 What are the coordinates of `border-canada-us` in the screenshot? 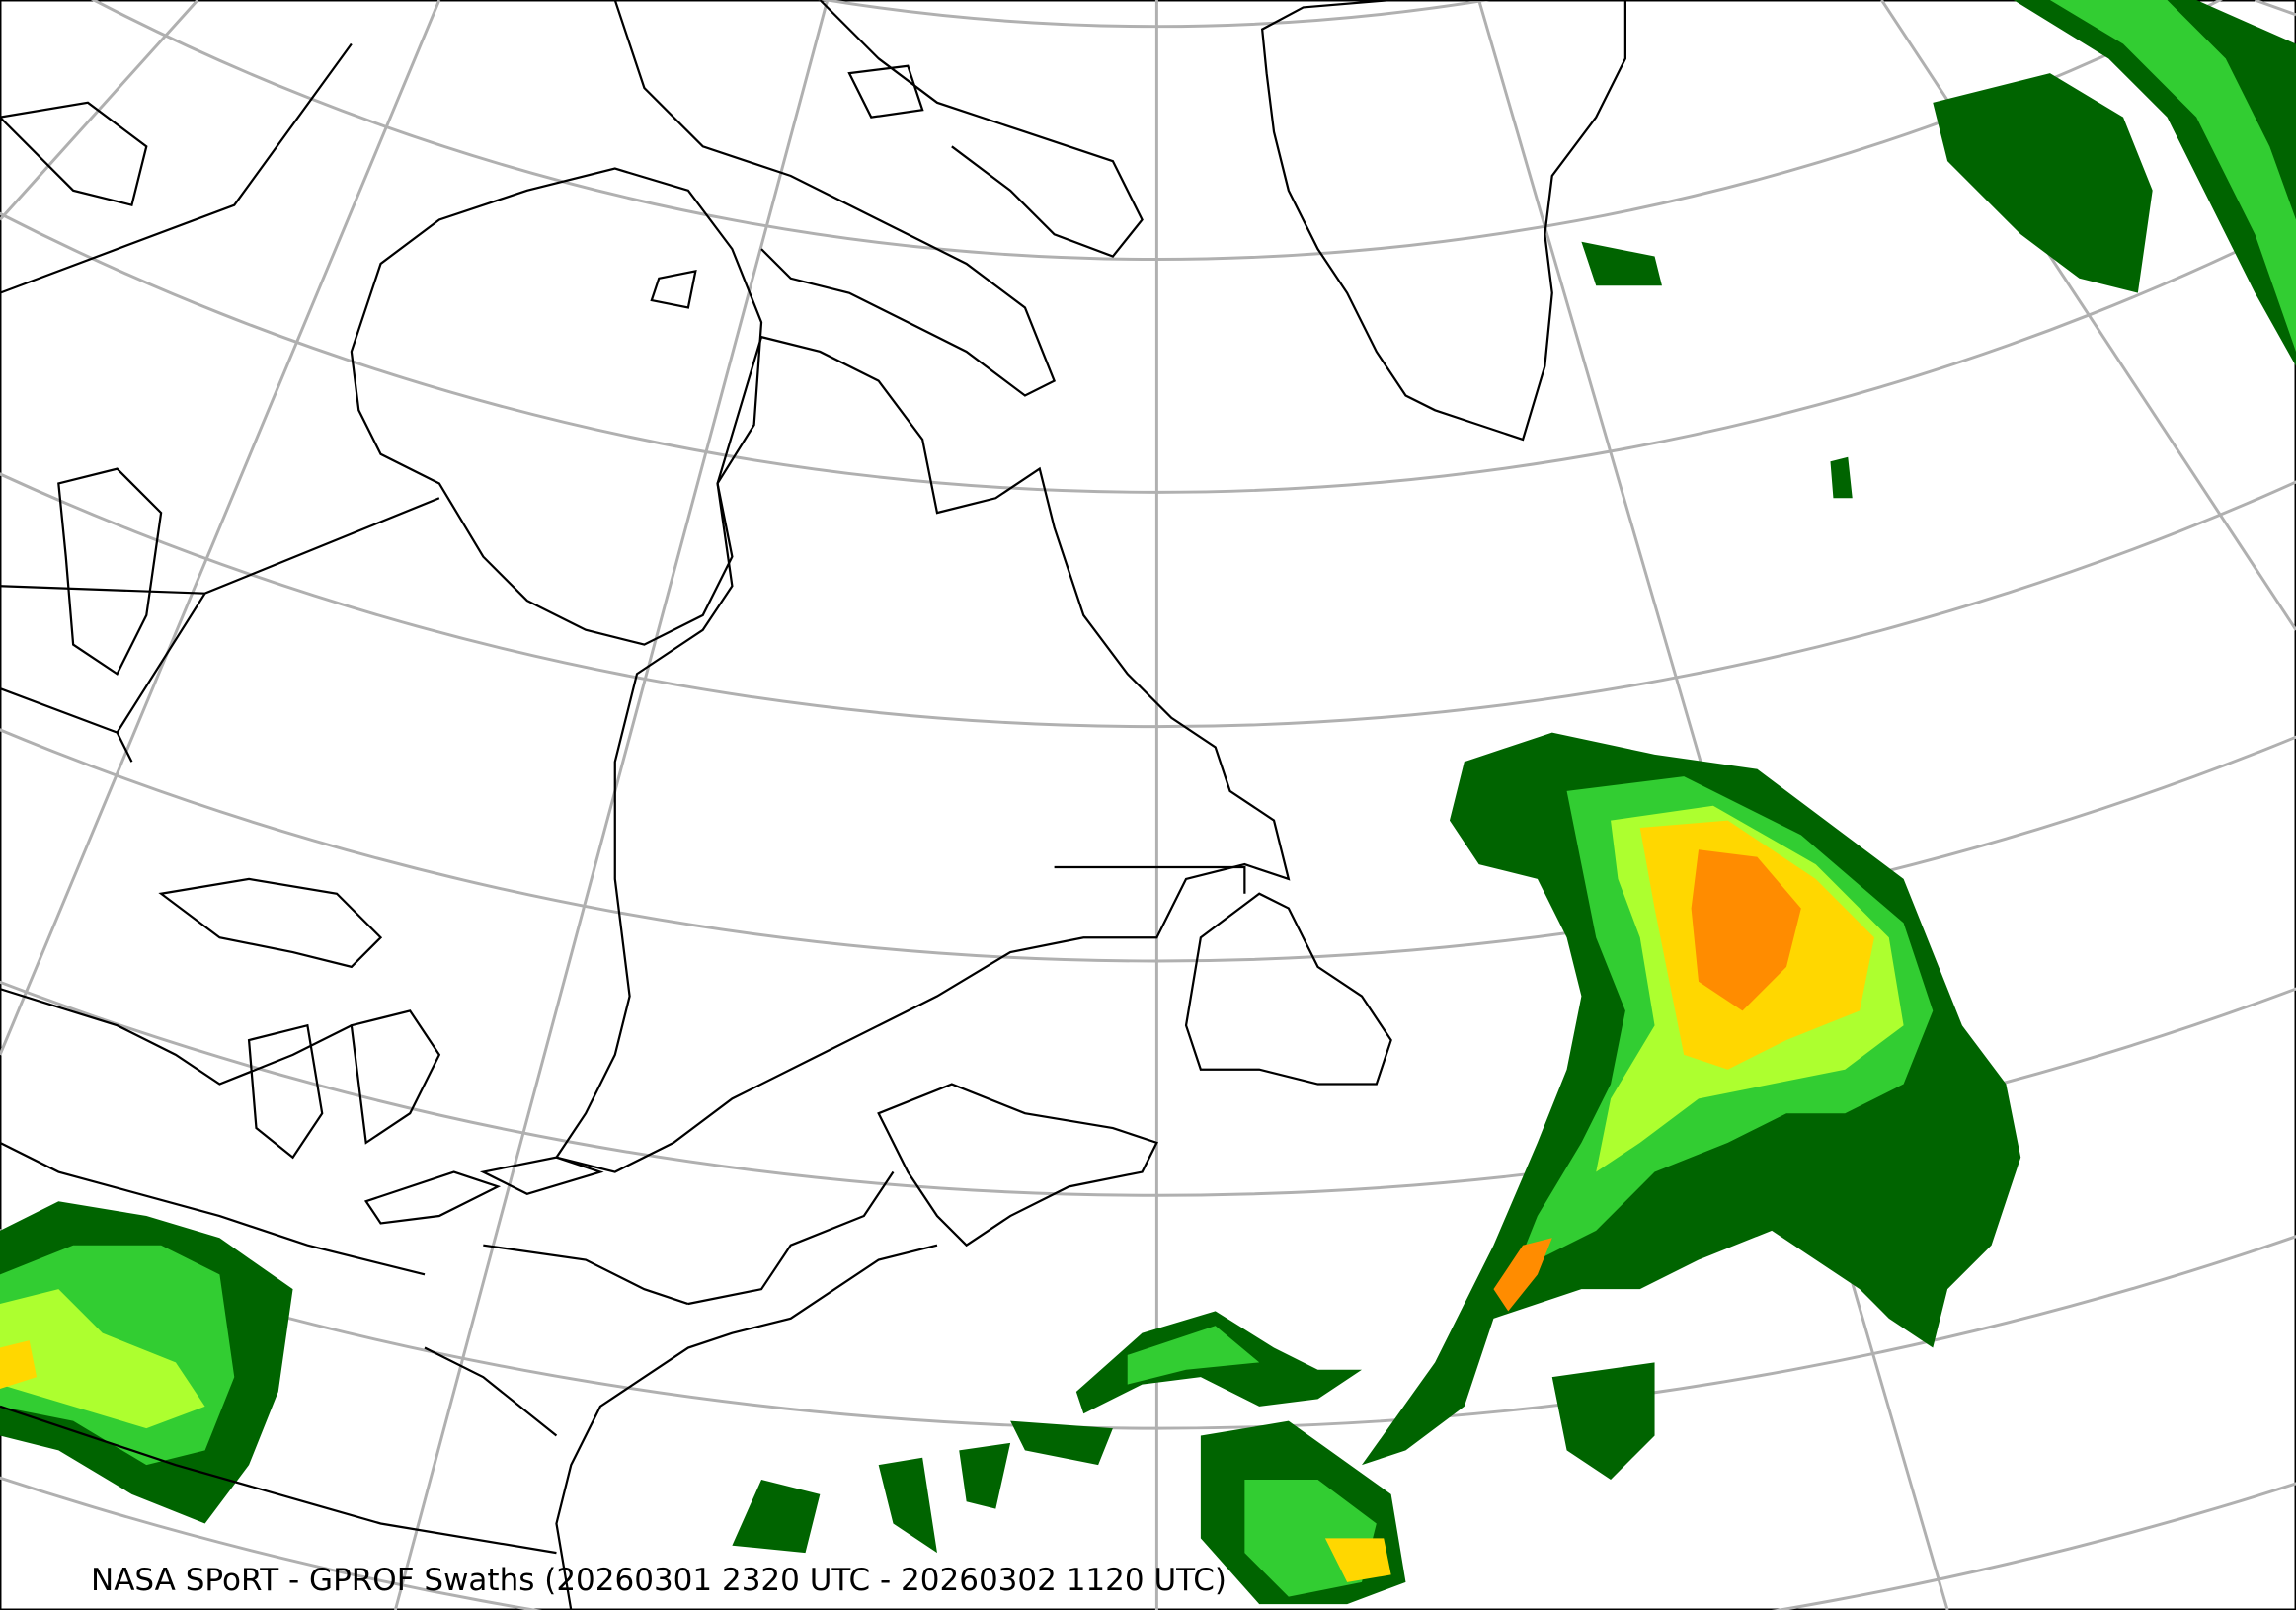 It's located at (448, 1147).